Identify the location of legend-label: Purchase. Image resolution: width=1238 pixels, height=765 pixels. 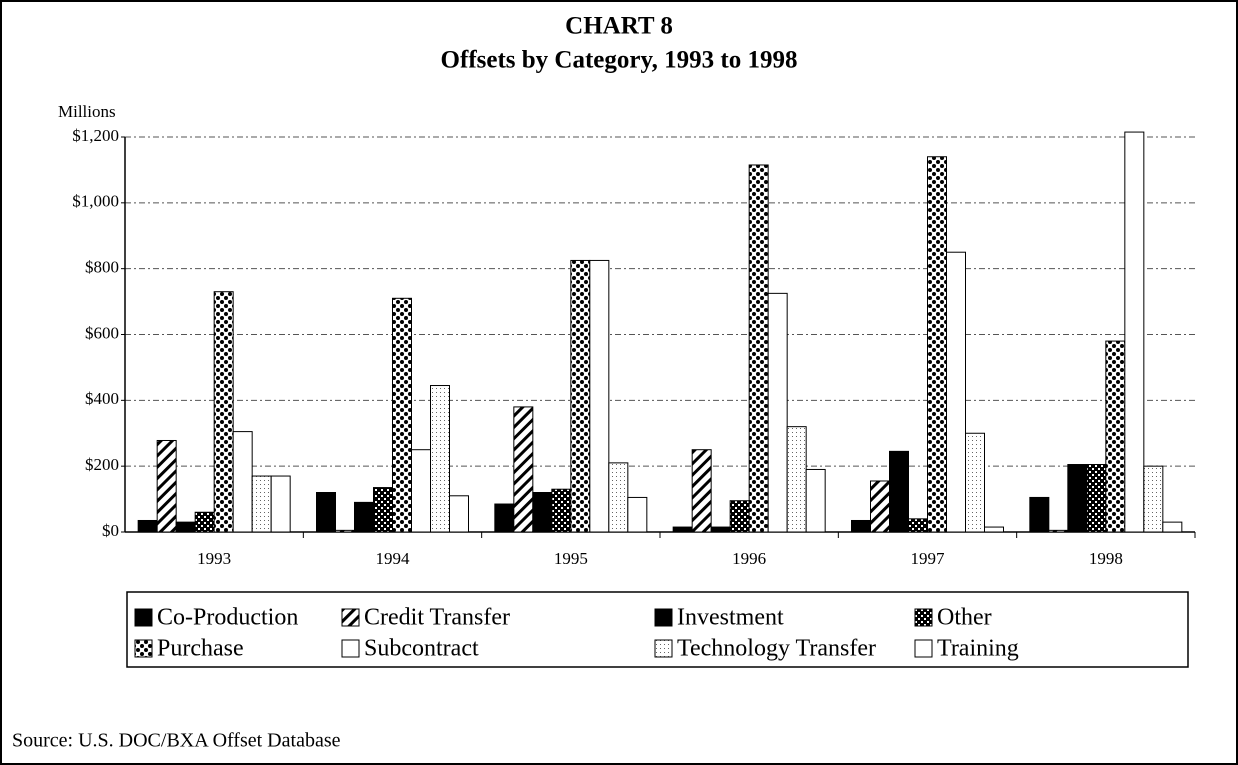
(200, 649).